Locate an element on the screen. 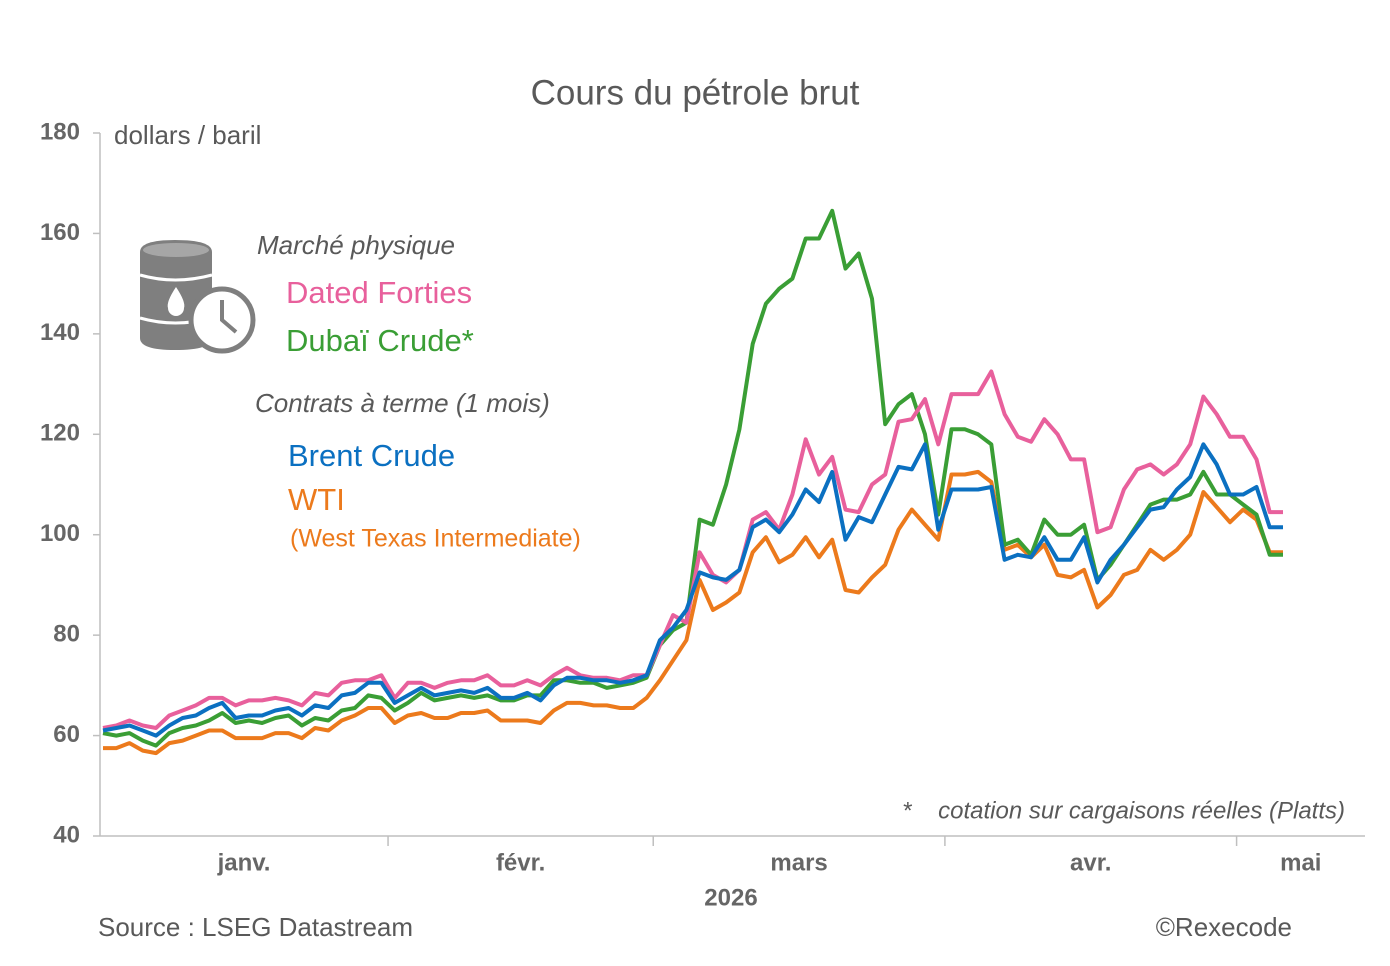 This screenshot has height=966, width=1390. legend-entry: WTI is located at coordinates (316, 499).